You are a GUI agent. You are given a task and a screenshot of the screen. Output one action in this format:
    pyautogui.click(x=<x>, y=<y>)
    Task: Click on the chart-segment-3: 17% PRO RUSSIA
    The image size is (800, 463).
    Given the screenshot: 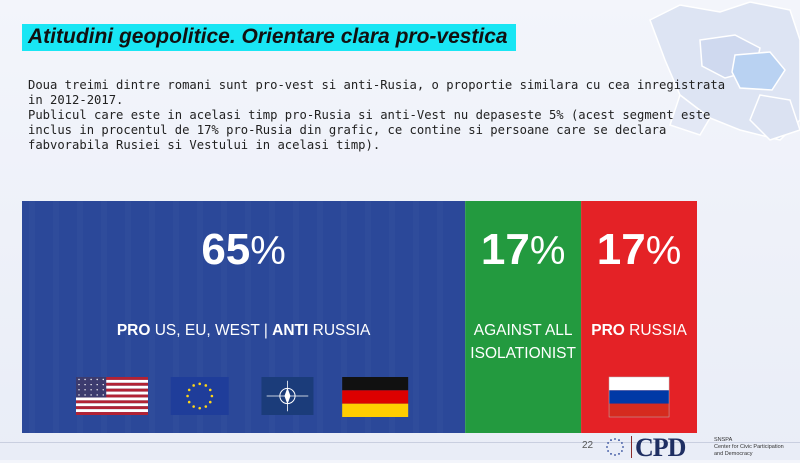 What is the action you would take?
    pyautogui.click(x=639, y=317)
    